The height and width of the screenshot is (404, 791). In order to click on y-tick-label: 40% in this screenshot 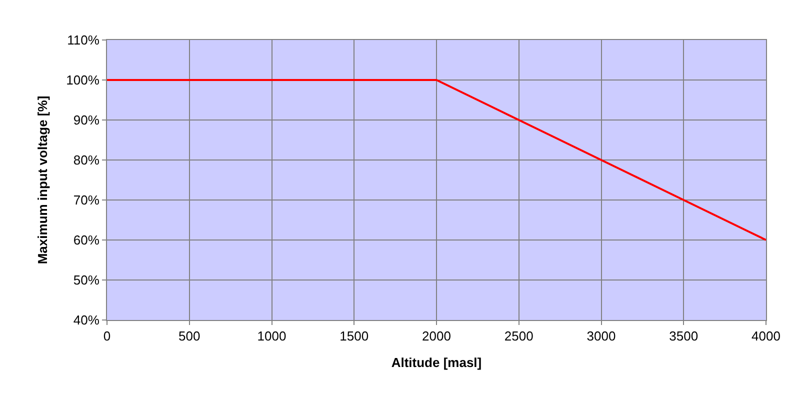, I will do `click(86, 320)`.